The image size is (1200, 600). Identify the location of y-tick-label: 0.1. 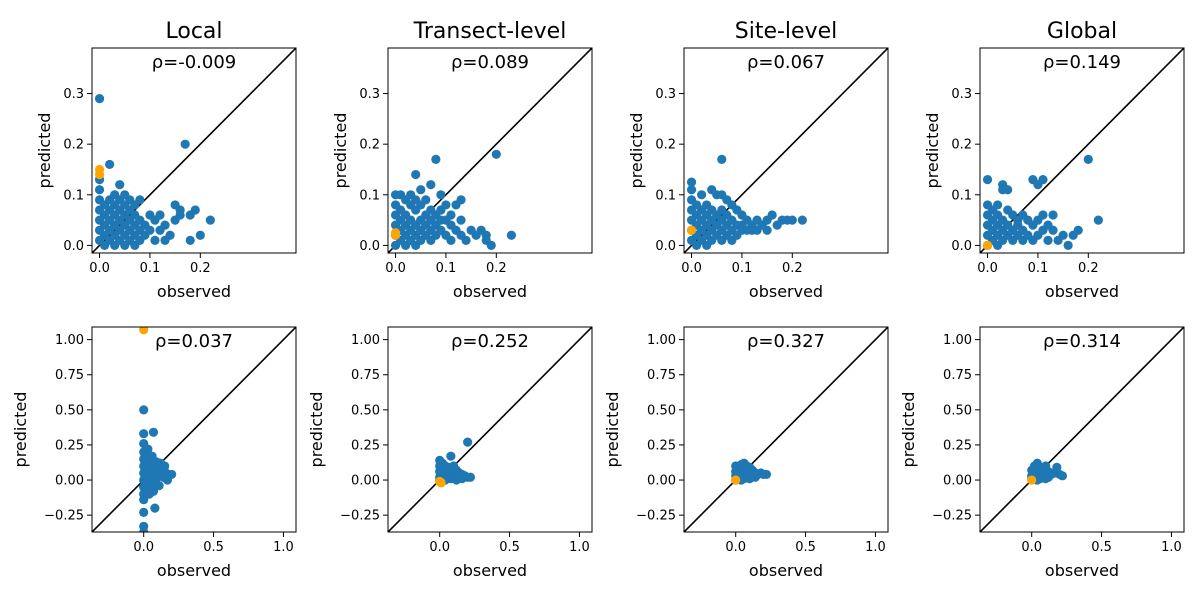
(369, 195).